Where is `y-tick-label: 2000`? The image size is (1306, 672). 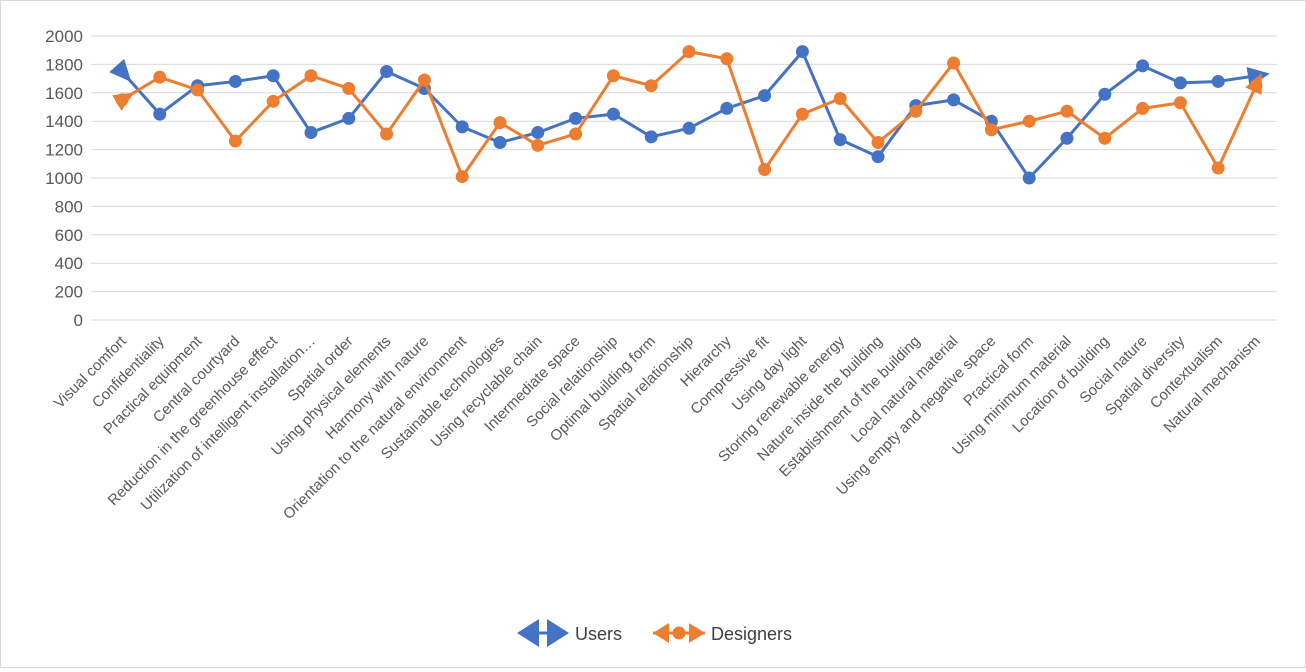
y-tick-label: 2000 is located at coordinates (64, 36).